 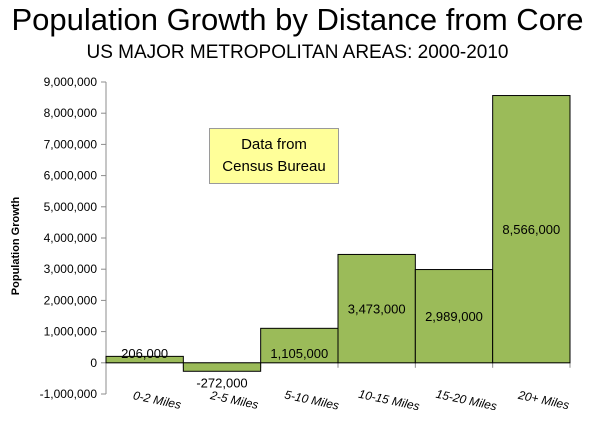 I want to click on data-label: 206,000, so click(x=144, y=353).